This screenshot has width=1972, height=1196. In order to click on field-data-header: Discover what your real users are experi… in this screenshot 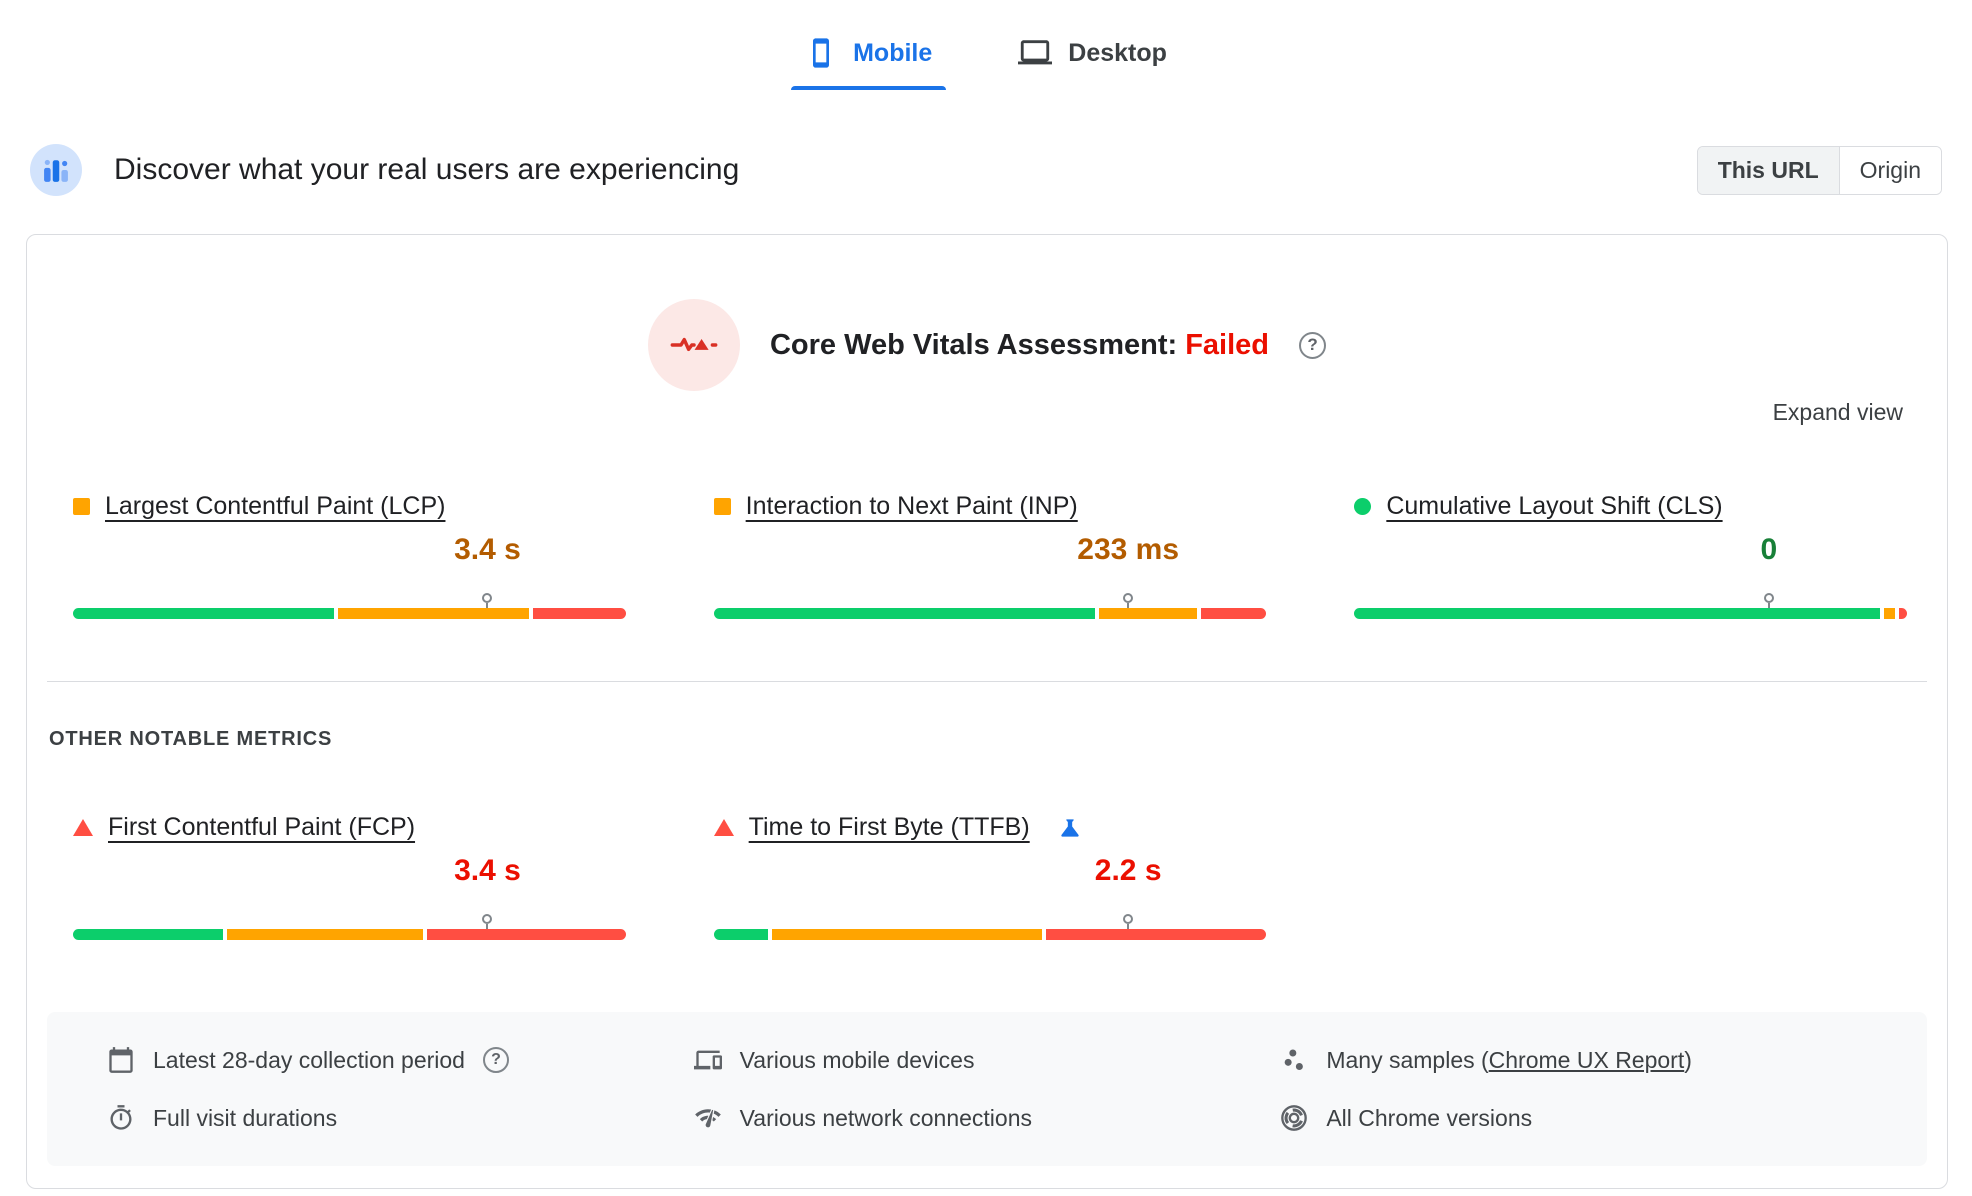, I will do `click(986, 170)`.